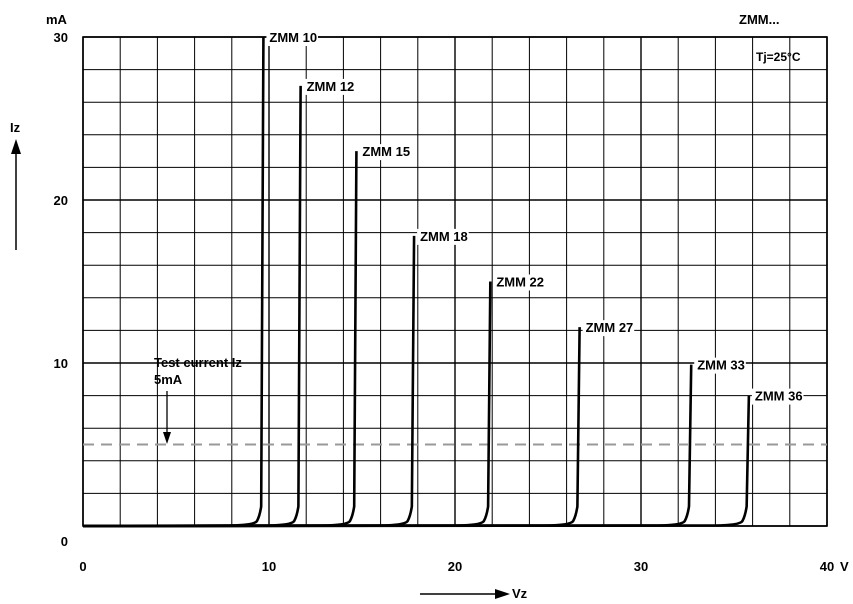  I want to click on series-label: ZMM 18, so click(444, 236).